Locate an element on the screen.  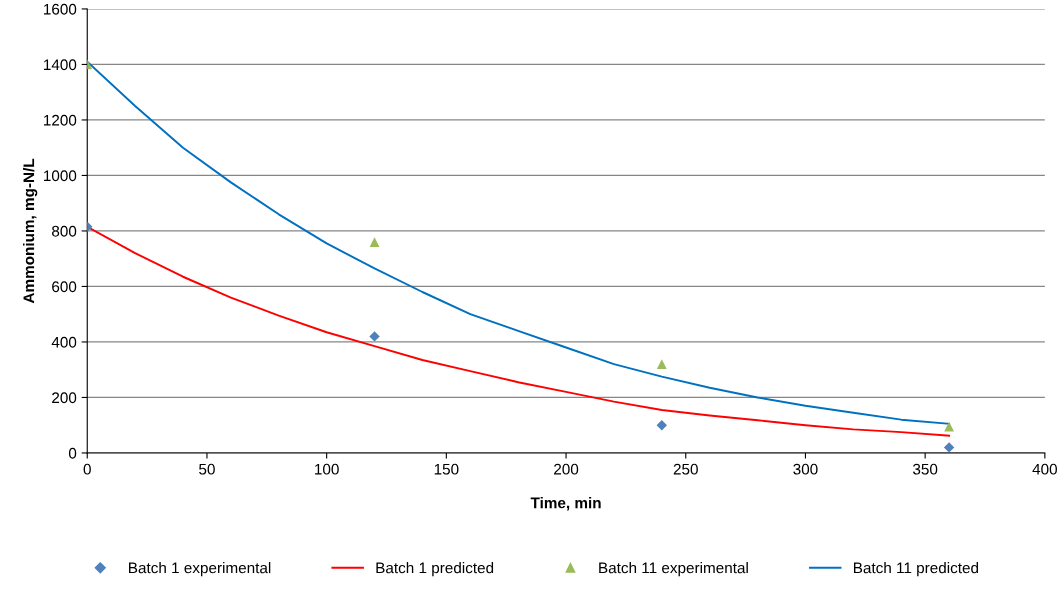
x-tick-label: 150 is located at coordinates (446, 469).